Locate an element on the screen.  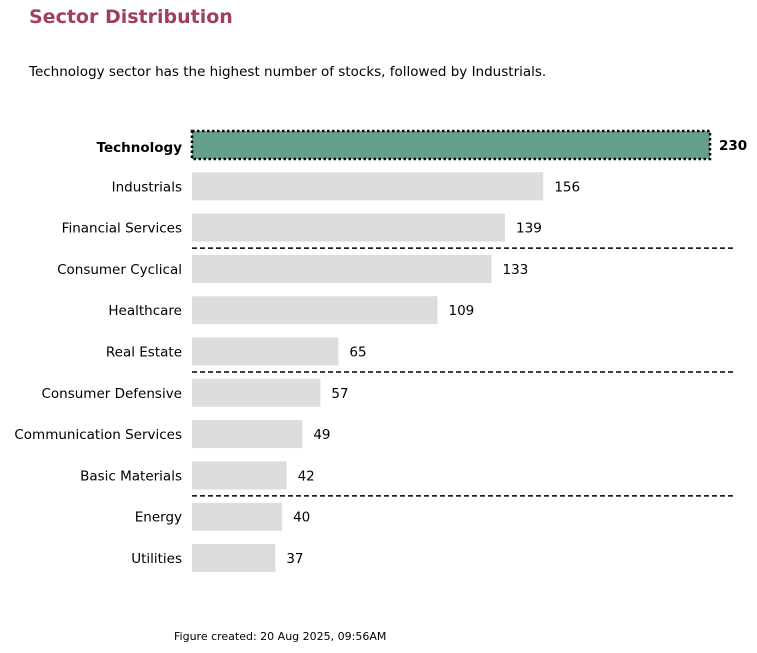
category-label-consumer-defensive: Consumer Defensive is located at coordinates (111, 394).